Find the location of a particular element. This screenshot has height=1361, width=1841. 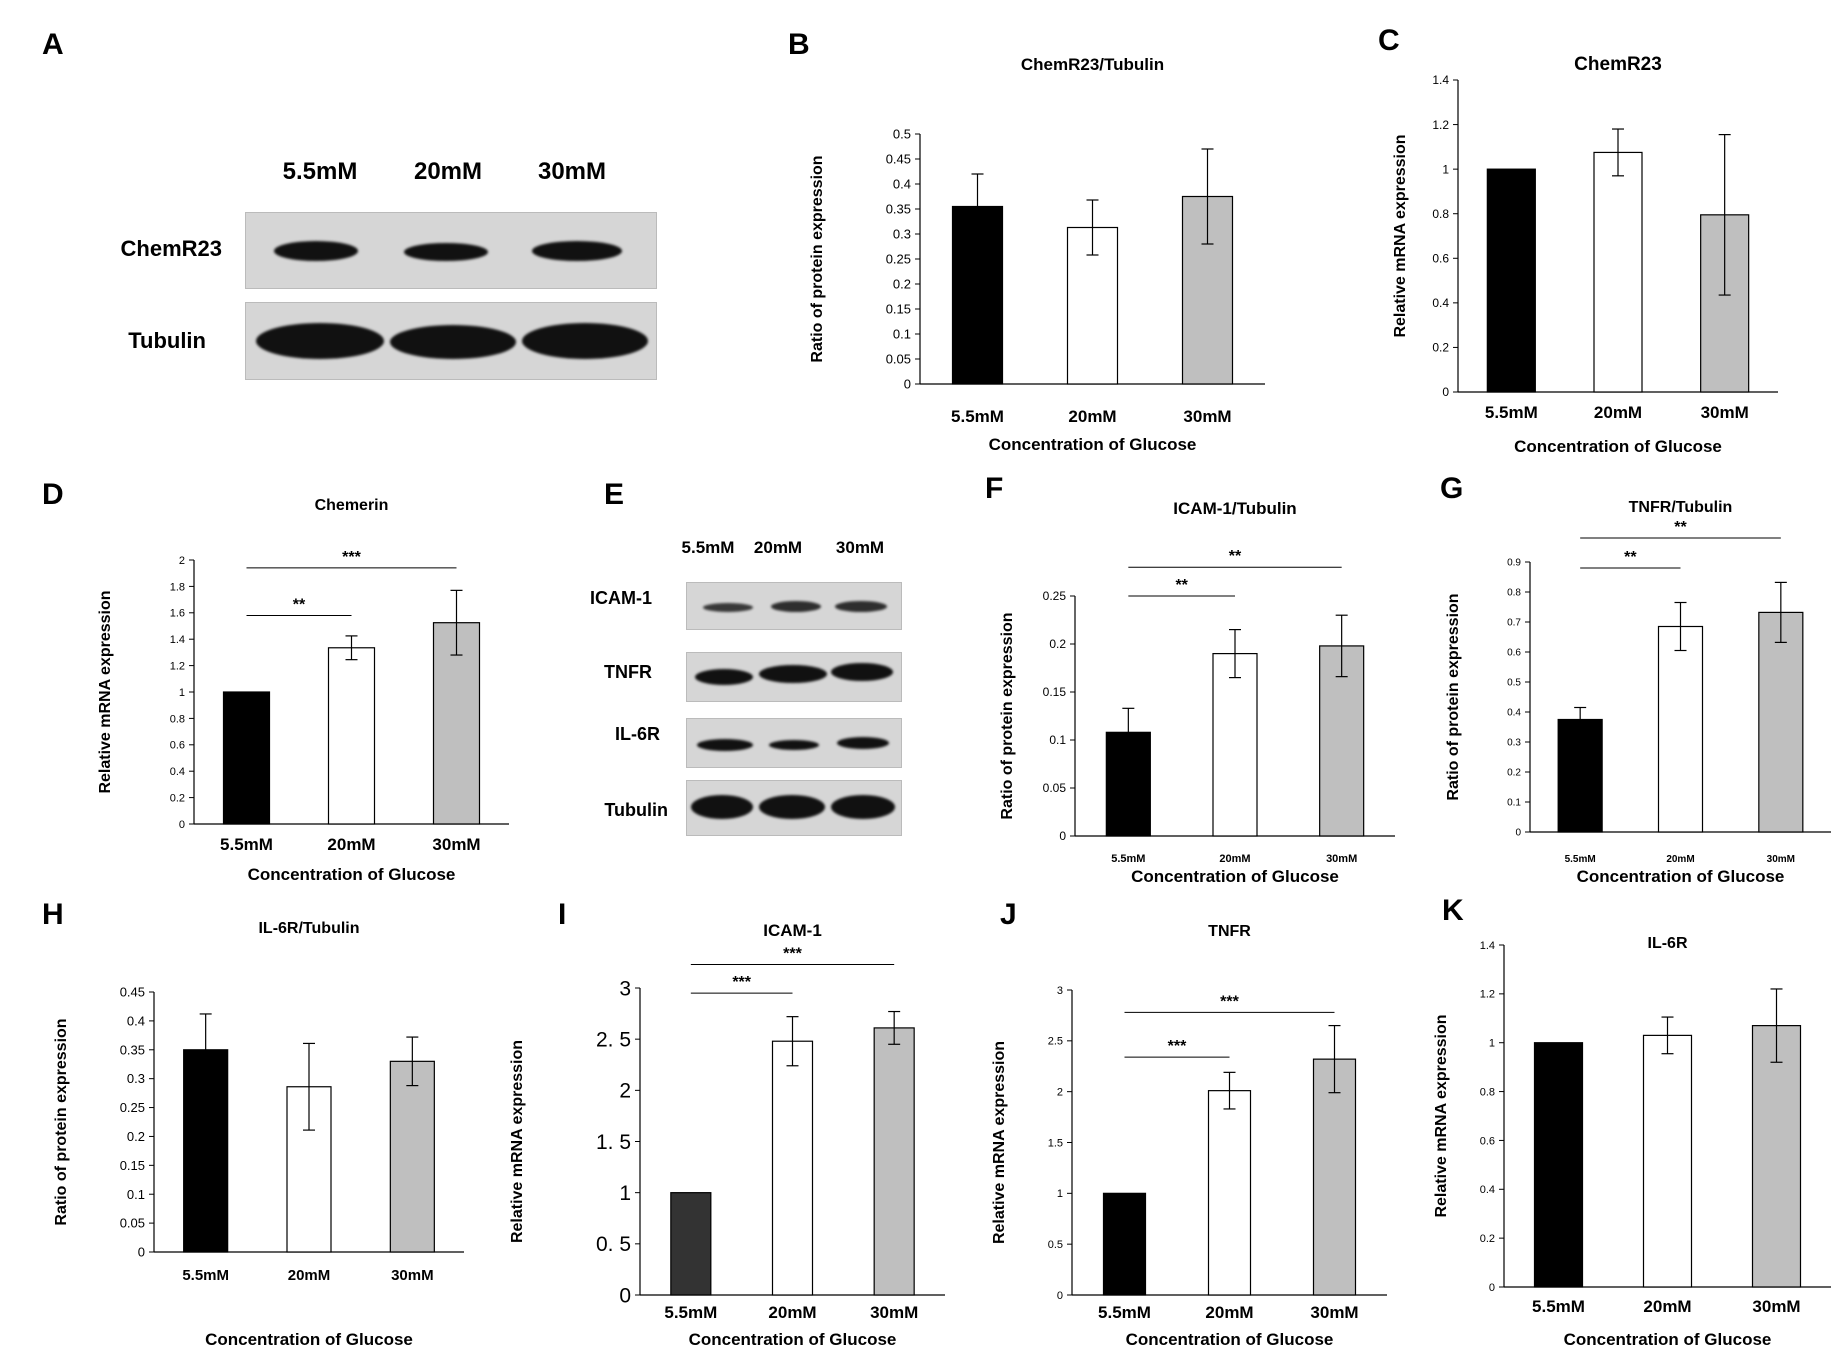

blot-a-row-label: ChemR23 is located at coordinates (171, 248).